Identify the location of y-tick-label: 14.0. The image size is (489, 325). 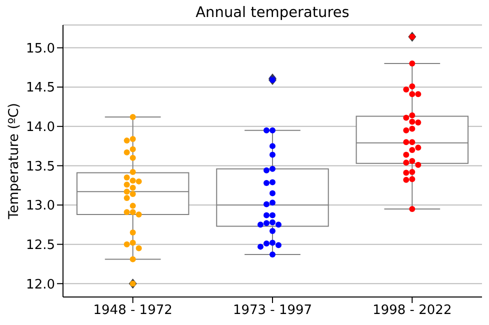
(40, 128).